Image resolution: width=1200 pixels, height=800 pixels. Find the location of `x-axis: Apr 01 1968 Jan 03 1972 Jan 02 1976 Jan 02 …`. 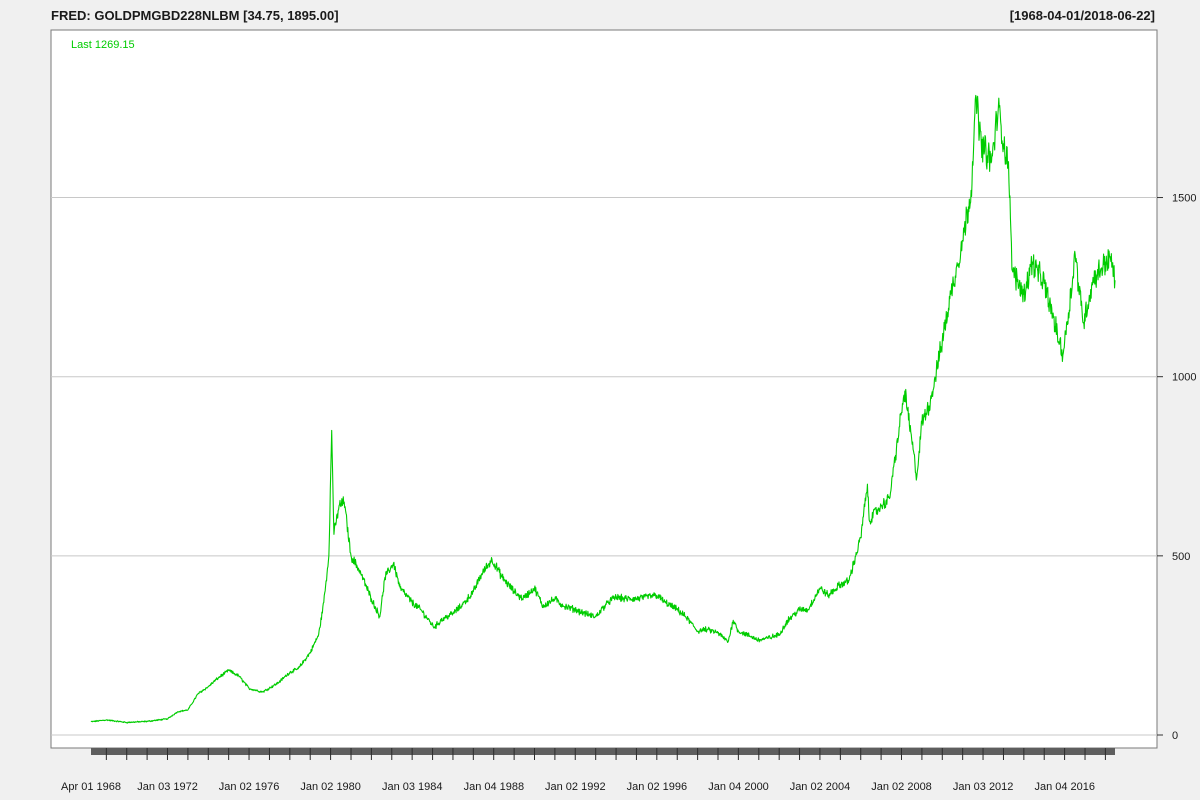

x-axis: Apr 01 1968 Jan 03 1972 Jan 02 1976 Jan 02 … is located at coordinates (588, 770).